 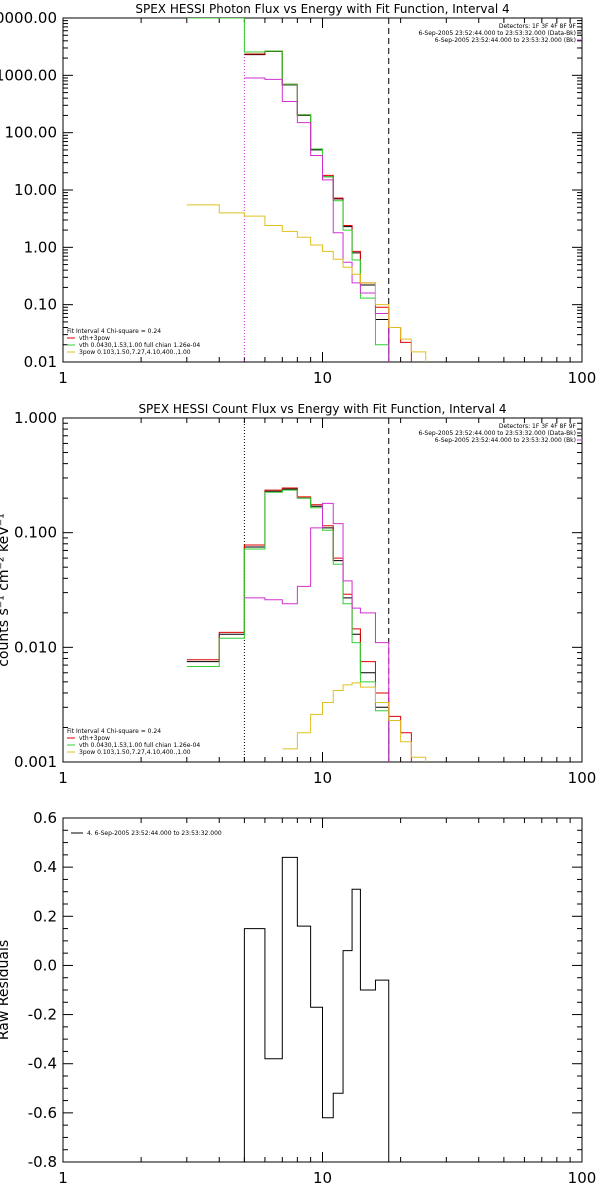 I want to click on chart1-ytick-label: 1.00, so click(x=40, y=247).